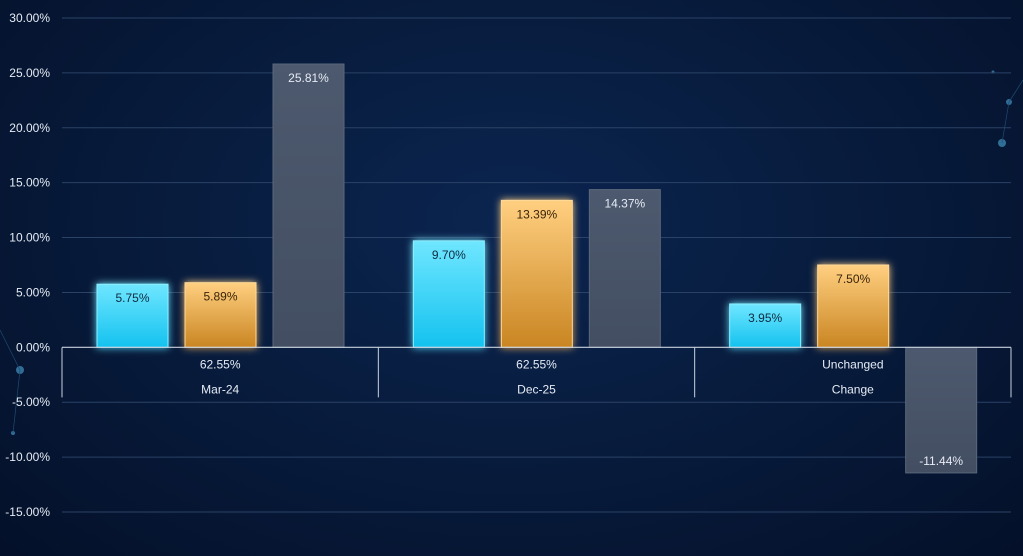  Describe the element at coordinates (220, 297) in the screenshot. I see `data-label: 5.89%` at that location.